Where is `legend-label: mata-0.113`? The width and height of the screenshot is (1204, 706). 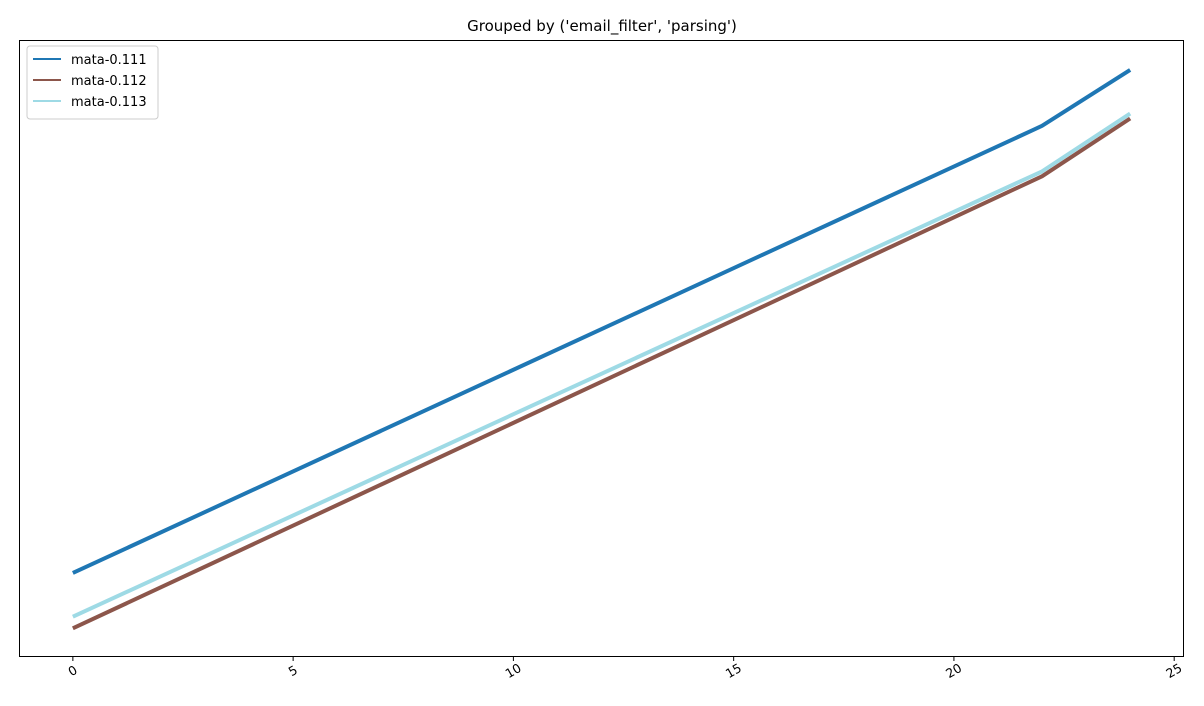
legend-label: mata-0.113 is located at coordinates (109, 102).